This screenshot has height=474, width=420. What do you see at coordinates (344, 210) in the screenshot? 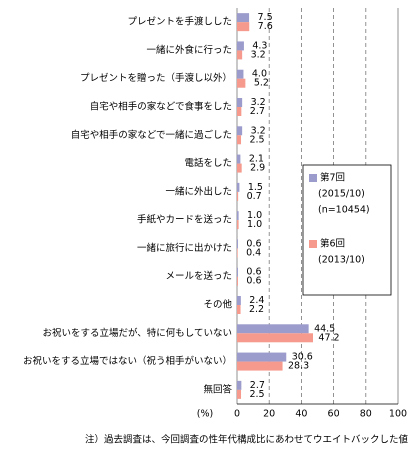
I see `legend-sample: (n=10454)` at bounding box center [344, 210].